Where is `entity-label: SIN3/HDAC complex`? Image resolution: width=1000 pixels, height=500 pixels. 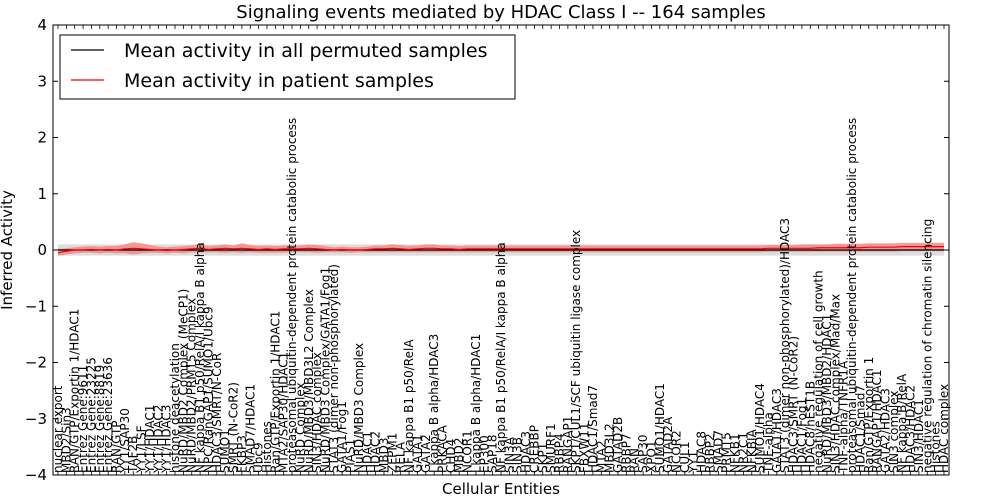 entity-label: SIN3/HDAC complex is located at coordinates (317, 412).